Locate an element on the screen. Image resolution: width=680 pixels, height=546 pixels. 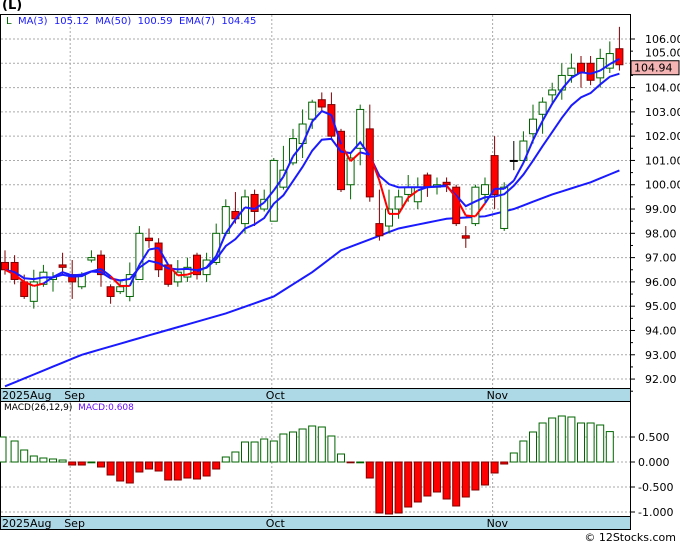
legend-ema7-label: EMA(7) is located at coordinates (197, 21).